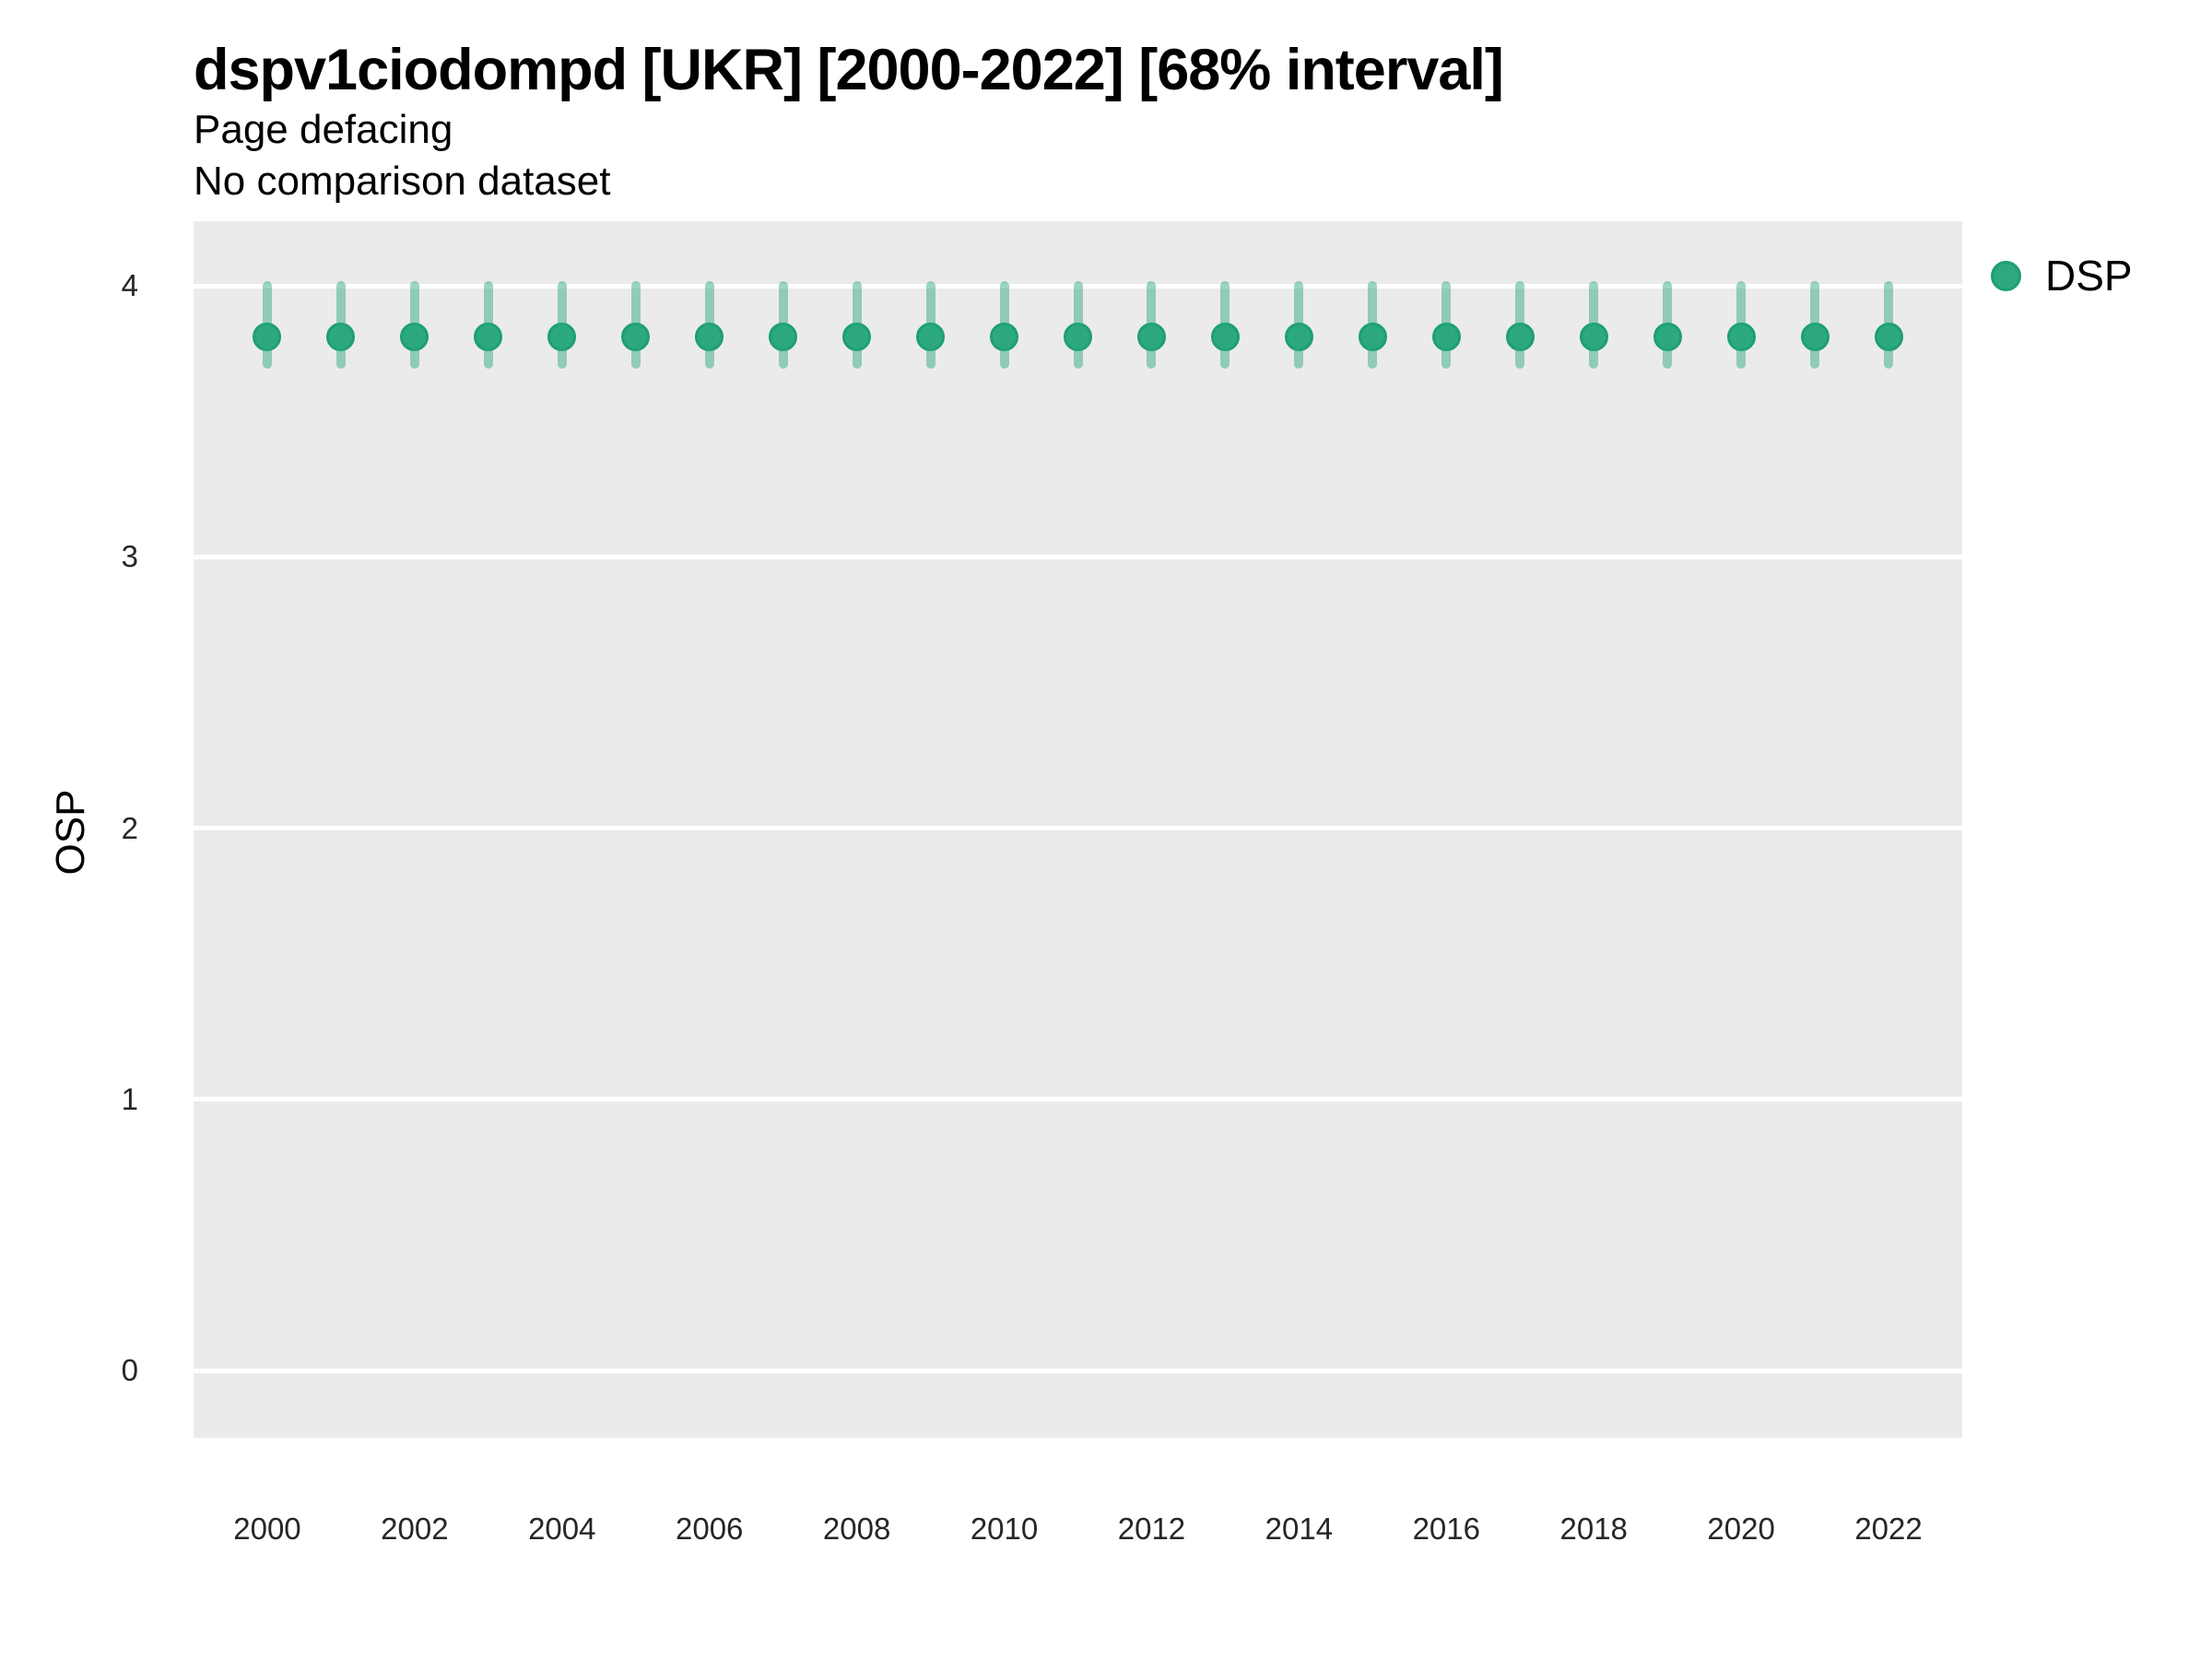 The height and width of the screenshot is (1659, 2212). Describe the element at coordinates (488, 337) in the screenshot. I see `point-DSP-2003` at that location.